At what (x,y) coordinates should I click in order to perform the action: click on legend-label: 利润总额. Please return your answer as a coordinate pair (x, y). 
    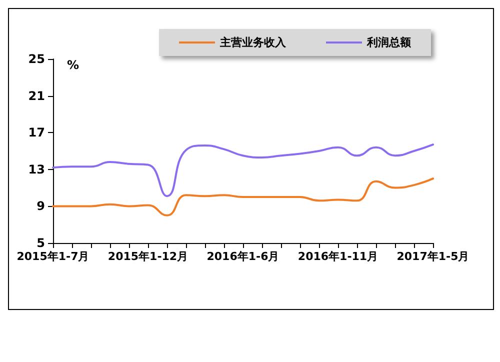
    Looking at the image, I should click on (389, 42).